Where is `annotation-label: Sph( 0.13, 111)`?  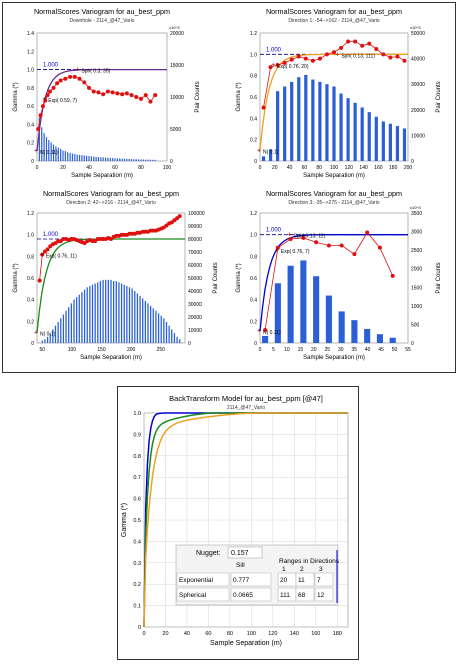 annotation-label: Sph( 0.13, 111) is located at coordinates (358, 56).